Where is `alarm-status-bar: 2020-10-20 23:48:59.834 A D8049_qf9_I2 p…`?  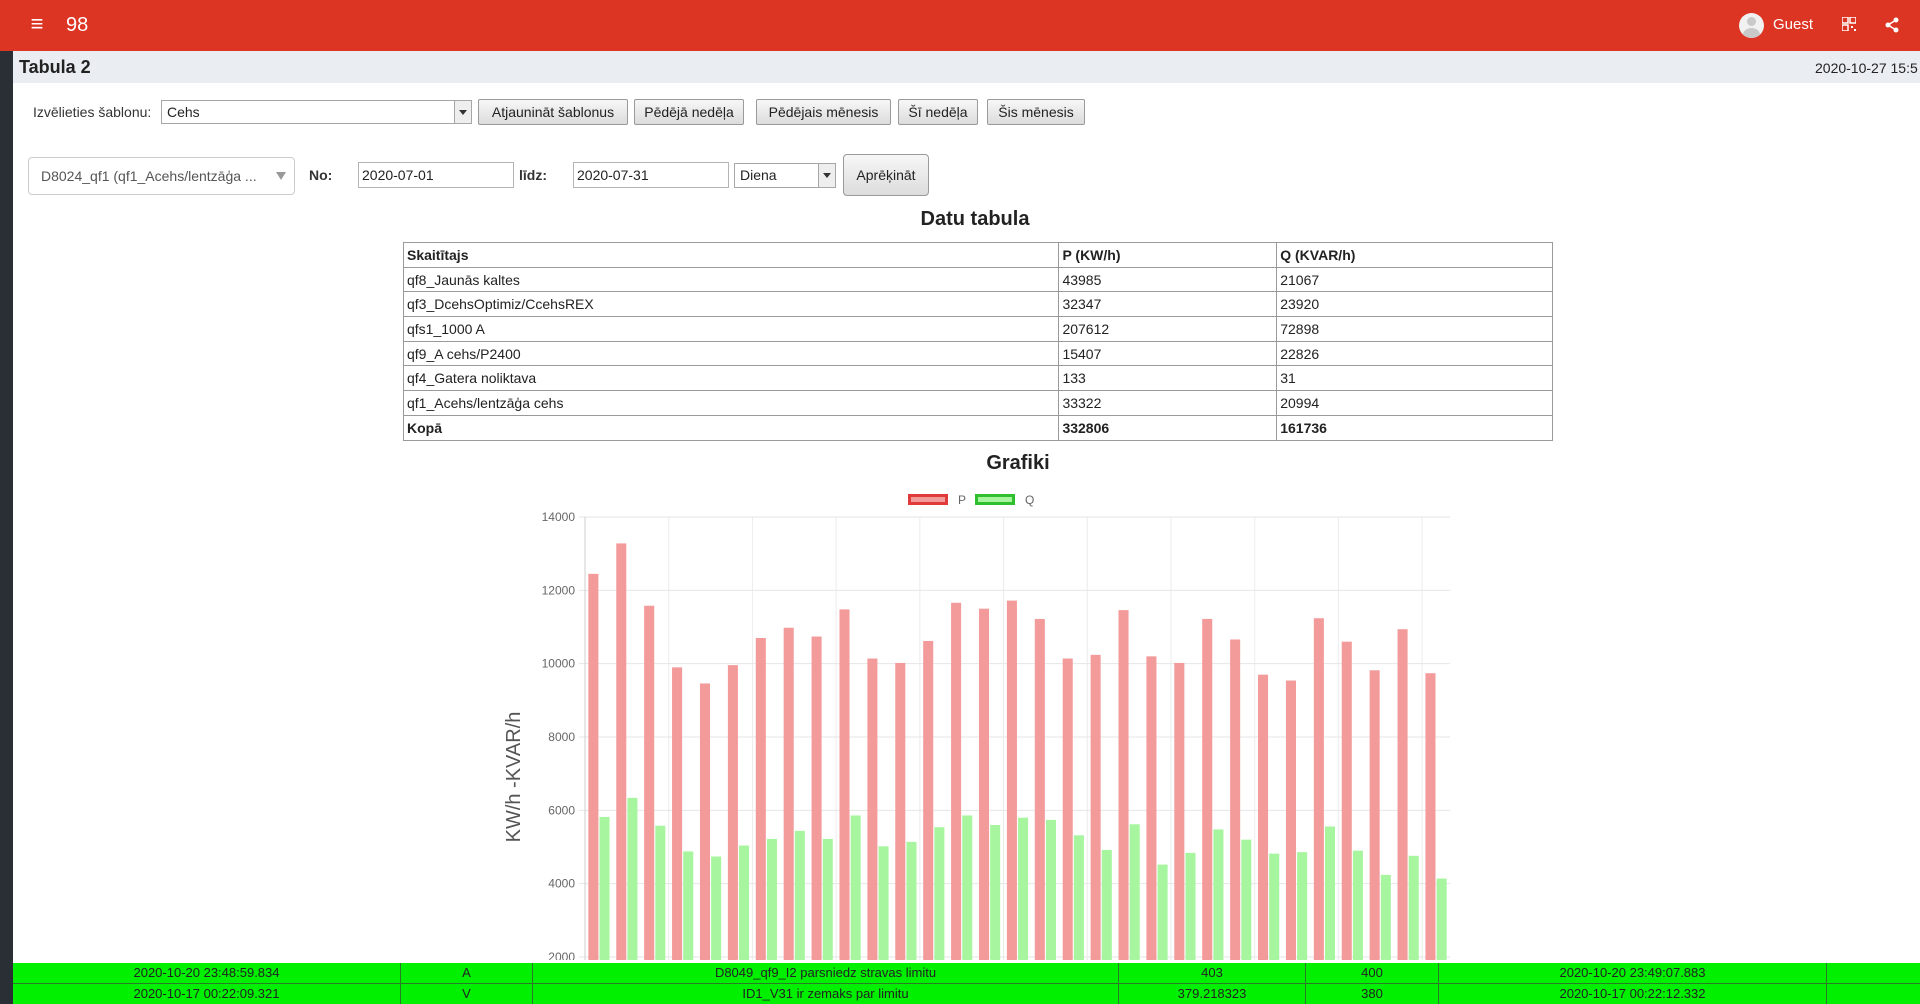 alarm-status-bar: 2020-10-20 23:48:59.834 A D8049_qf9_I2 p… is located at coordinates (966, 983).